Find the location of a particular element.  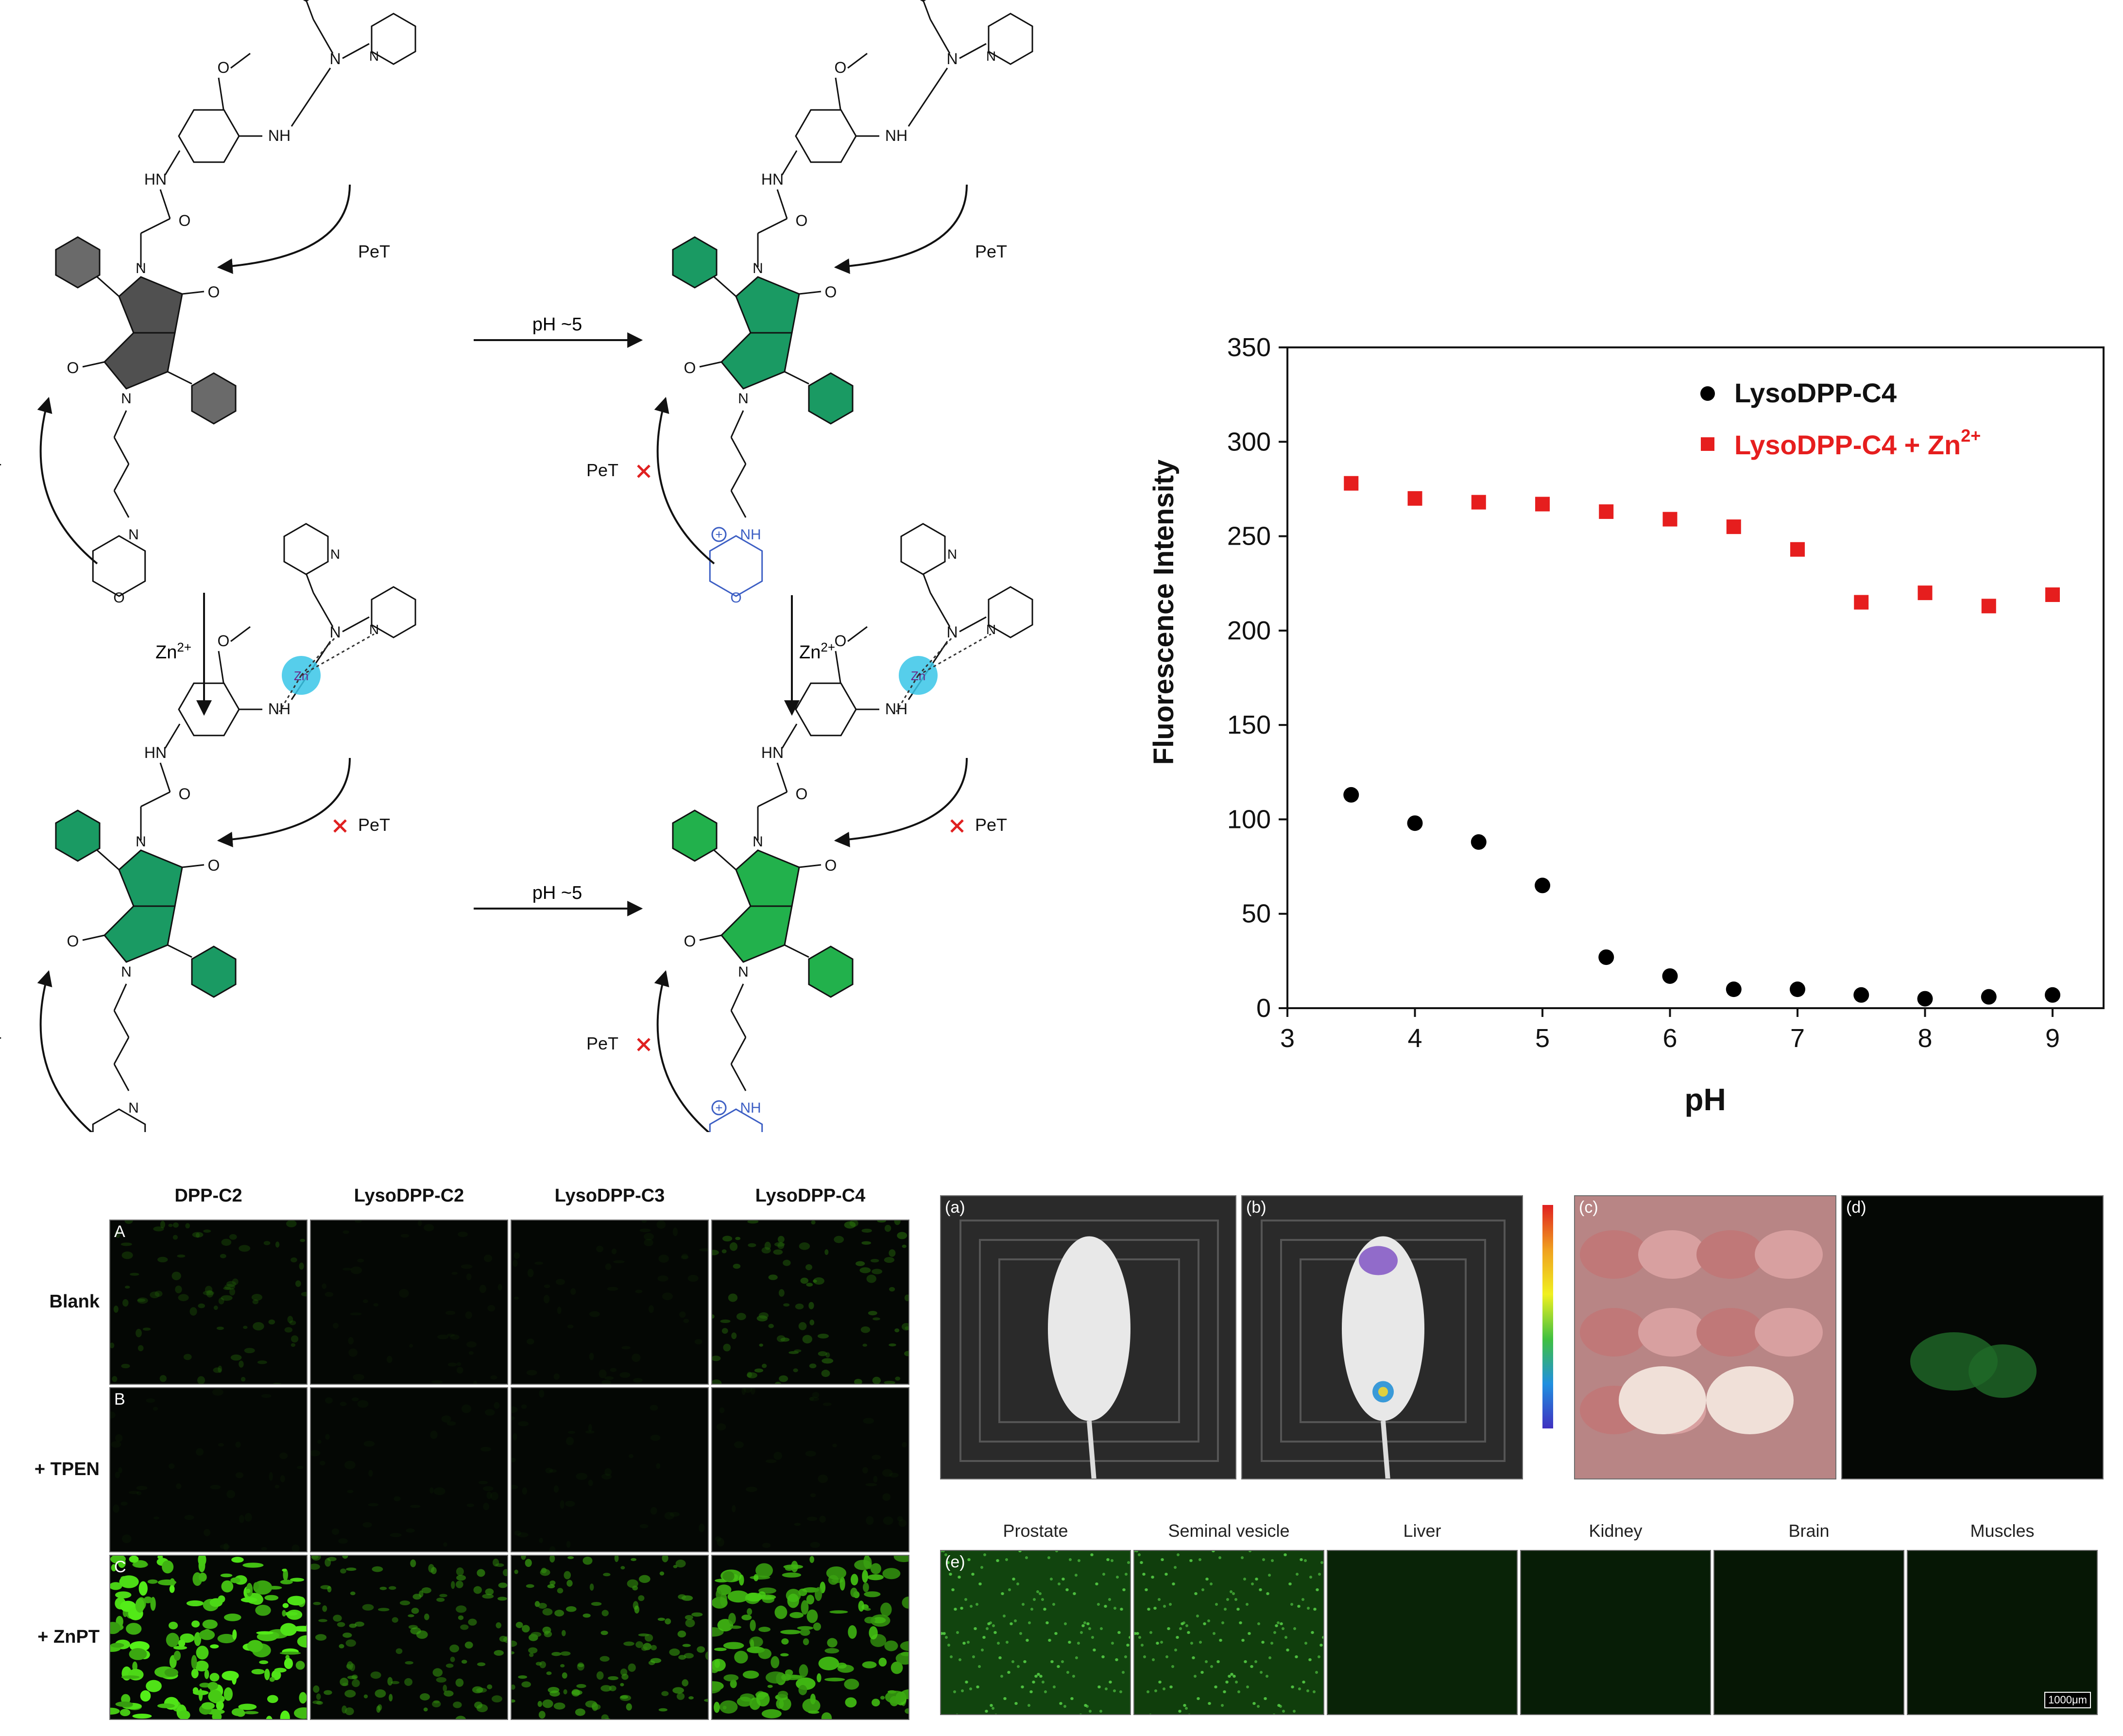

tissue-fluorescence is located at coordinates (1423, 1633).